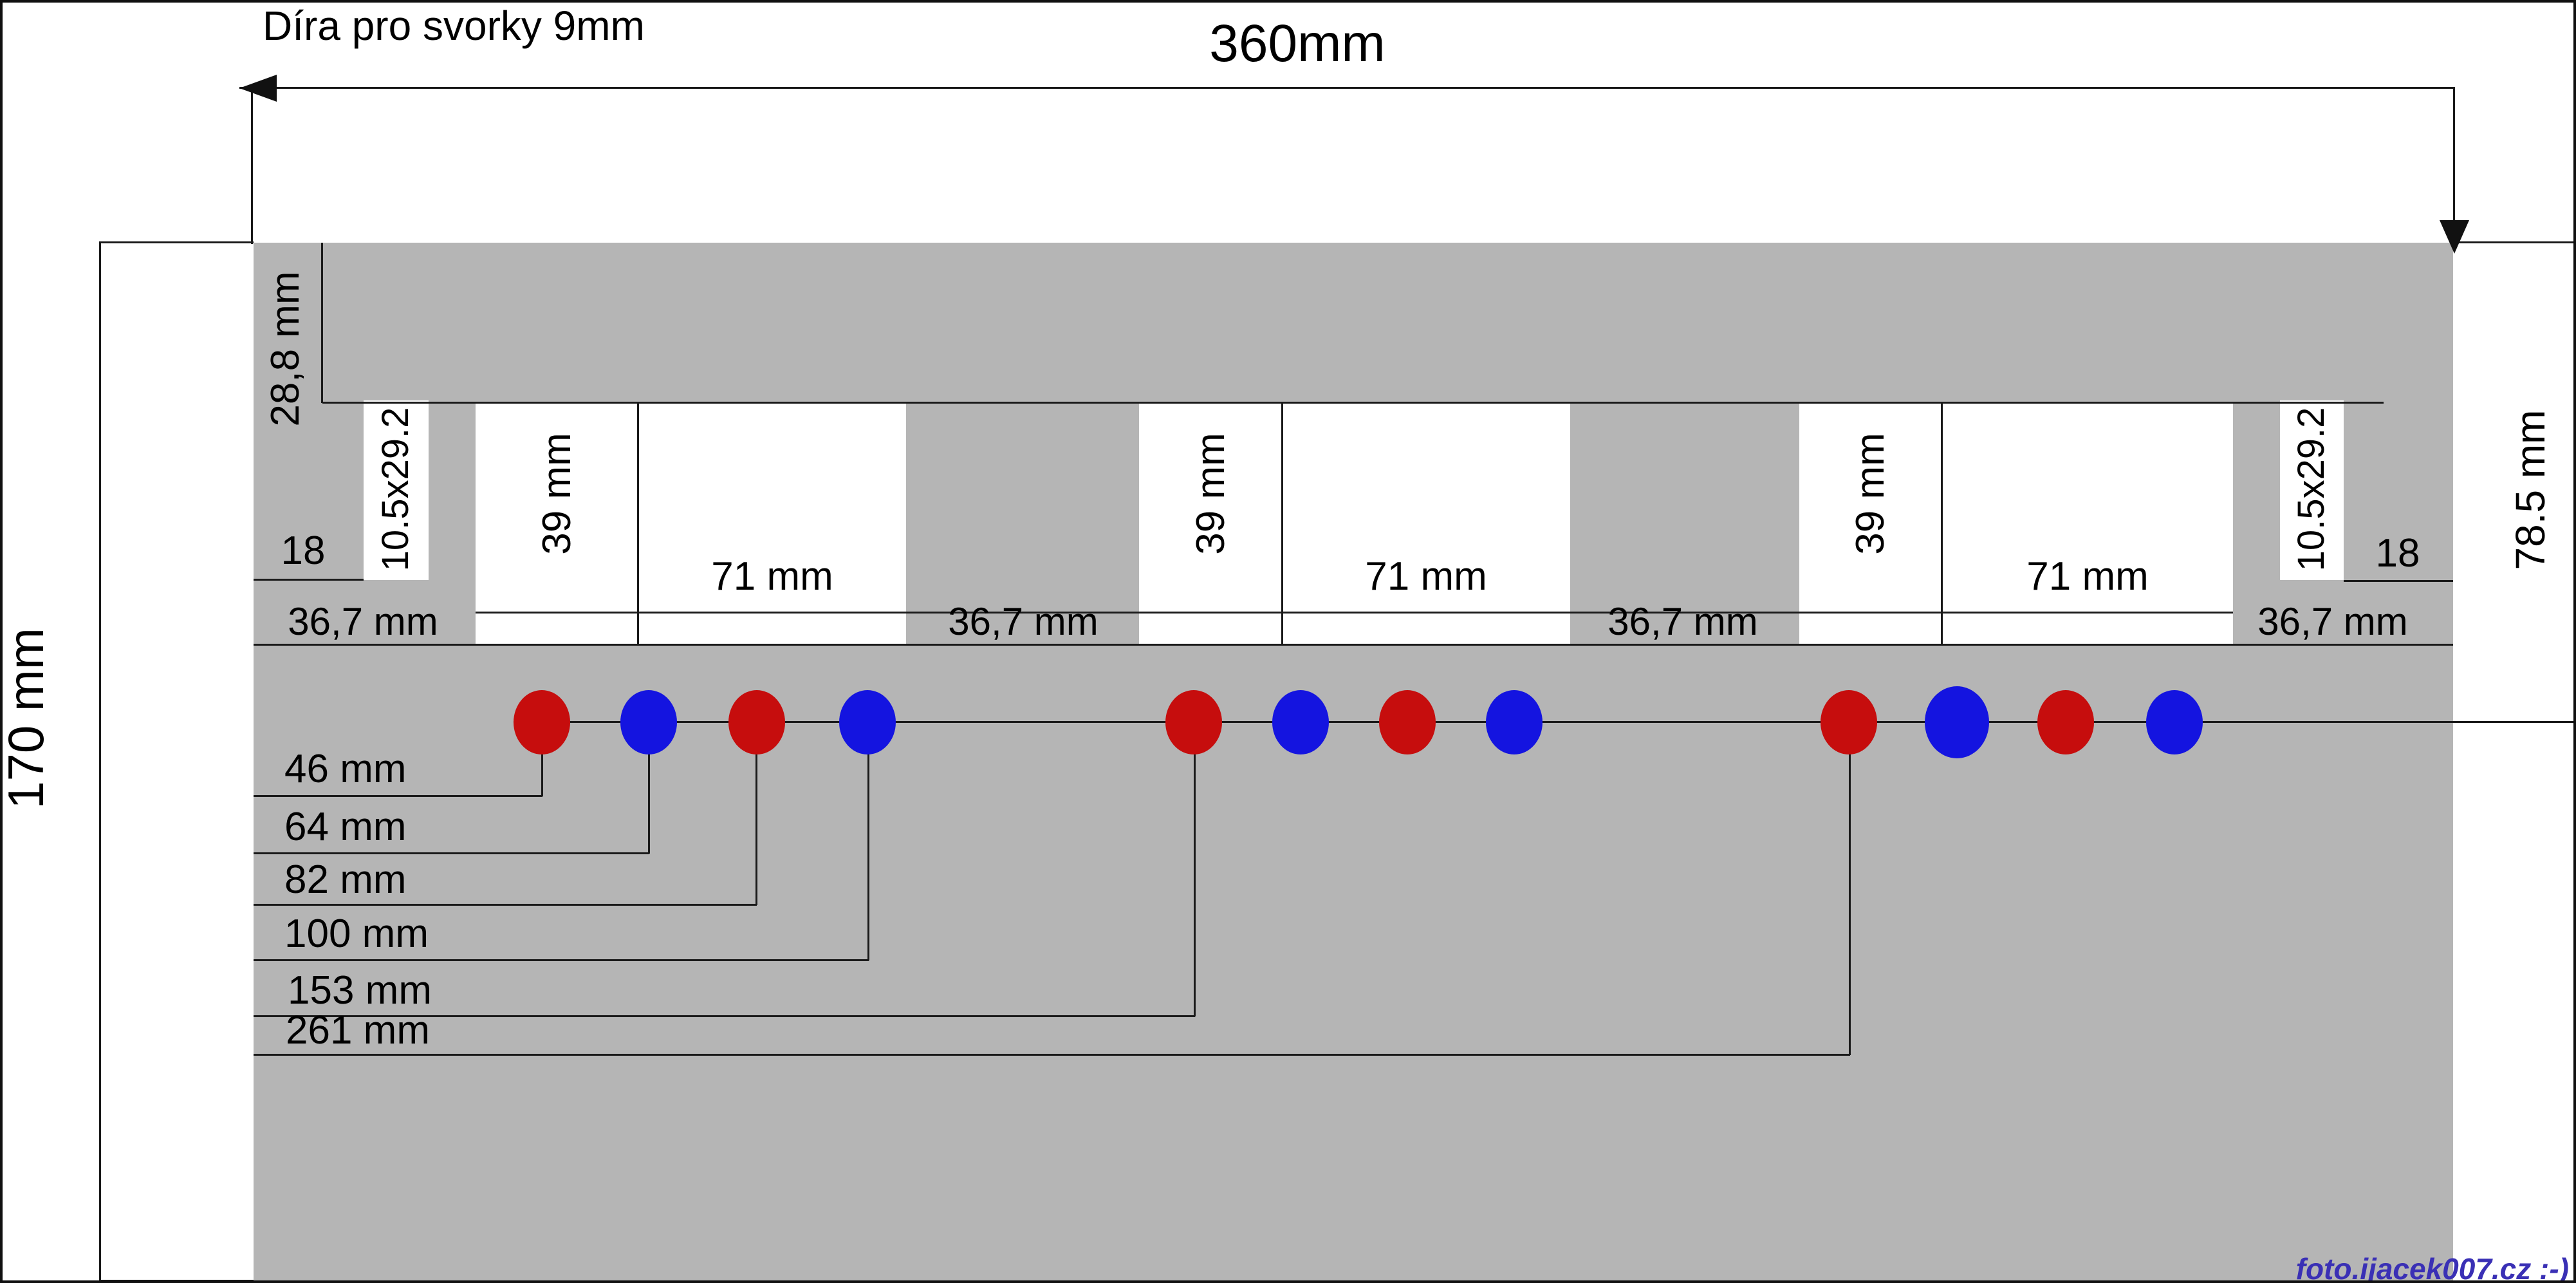  I want to click on total-width-ext-left, so click(252, 165).